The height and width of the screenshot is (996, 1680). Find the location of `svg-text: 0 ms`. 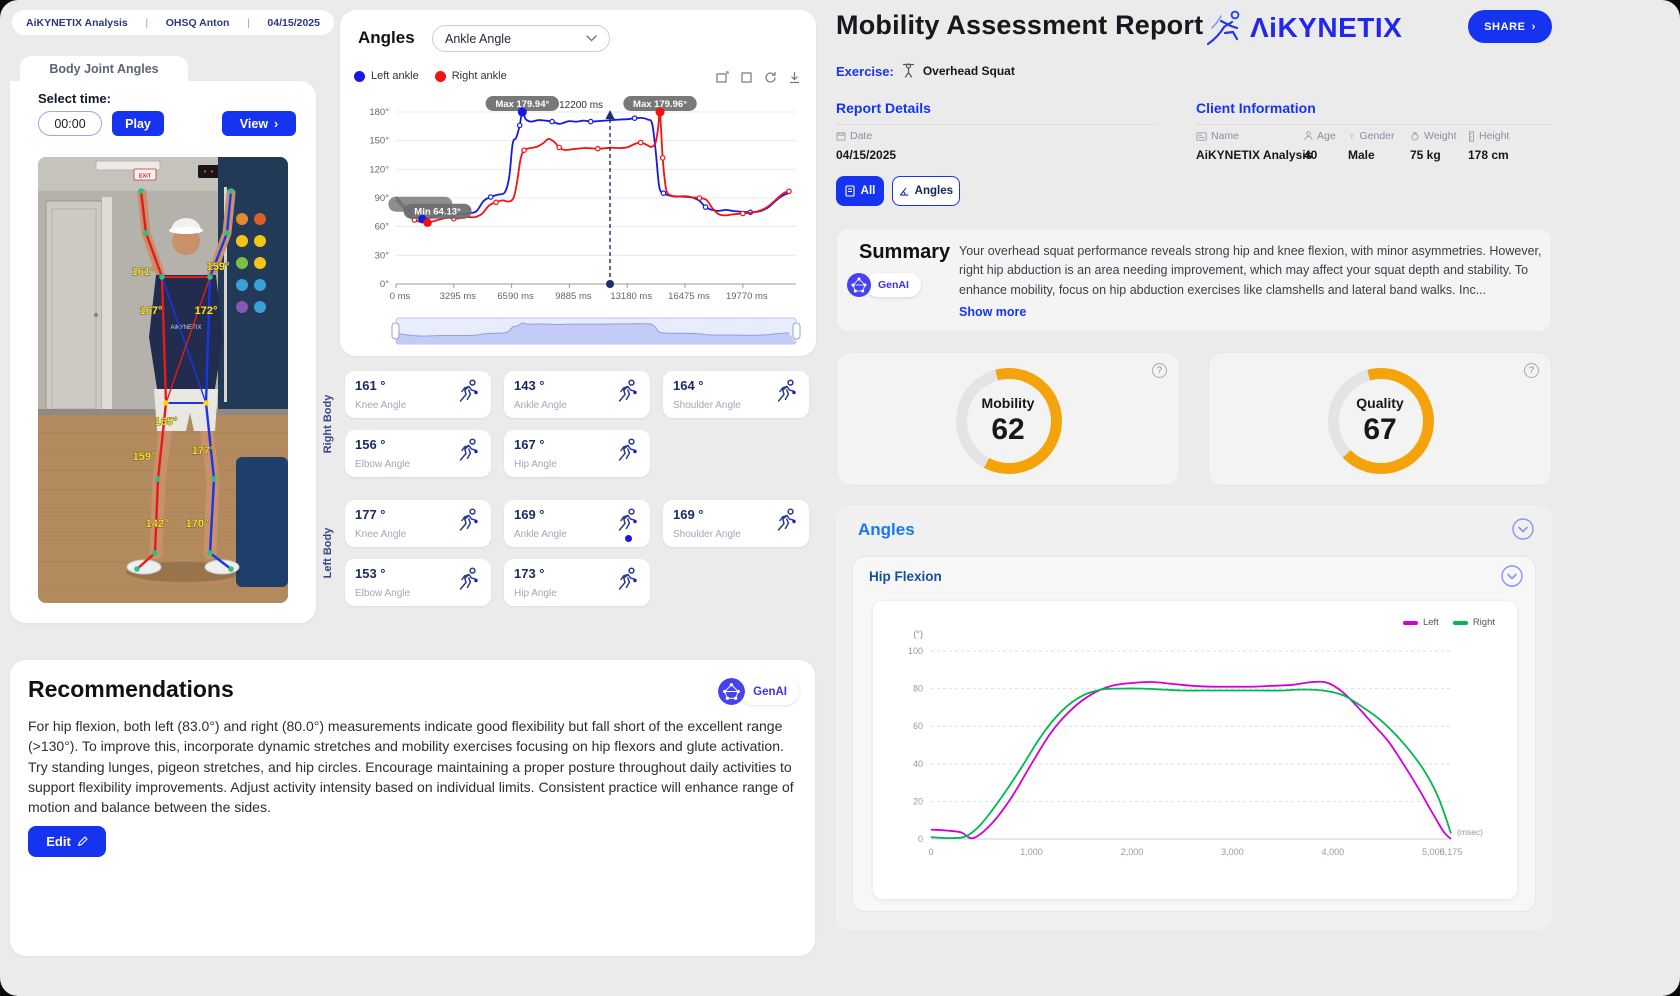

svg-text: 0 ms is located at coordinates (400, 296).